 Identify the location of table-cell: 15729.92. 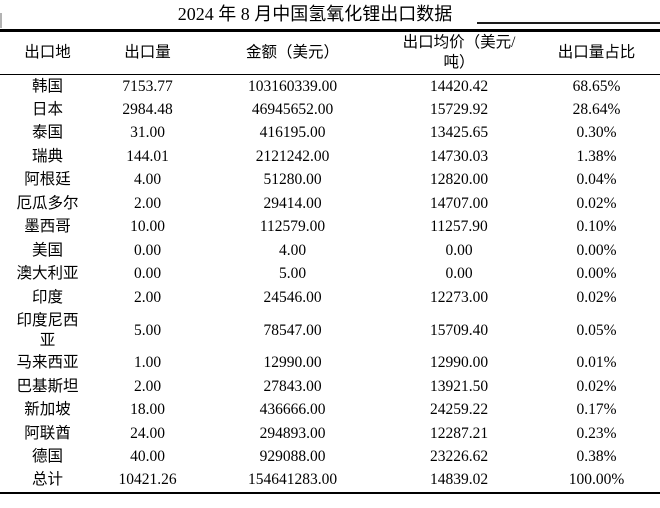
(459, 110).